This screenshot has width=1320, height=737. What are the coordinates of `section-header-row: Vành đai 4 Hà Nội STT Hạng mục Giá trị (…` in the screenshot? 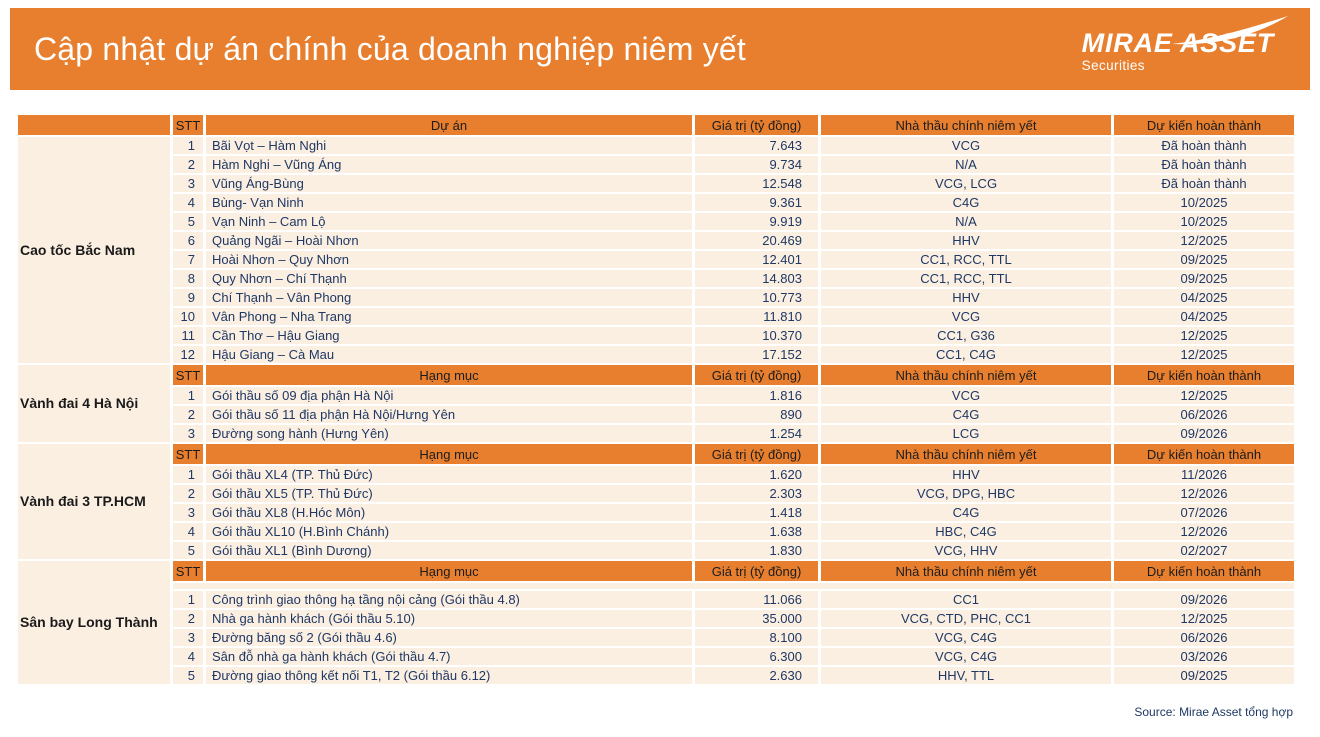 It's located at (656, 403).